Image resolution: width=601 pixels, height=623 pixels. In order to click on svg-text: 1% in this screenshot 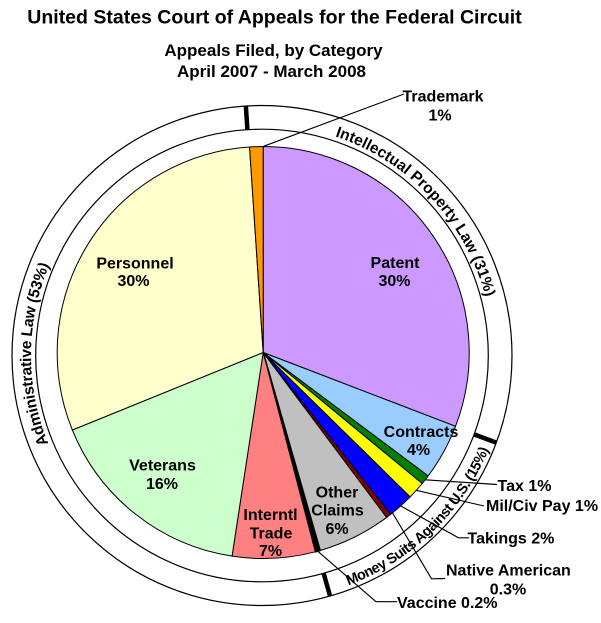, I will do `click(439, 116)`.